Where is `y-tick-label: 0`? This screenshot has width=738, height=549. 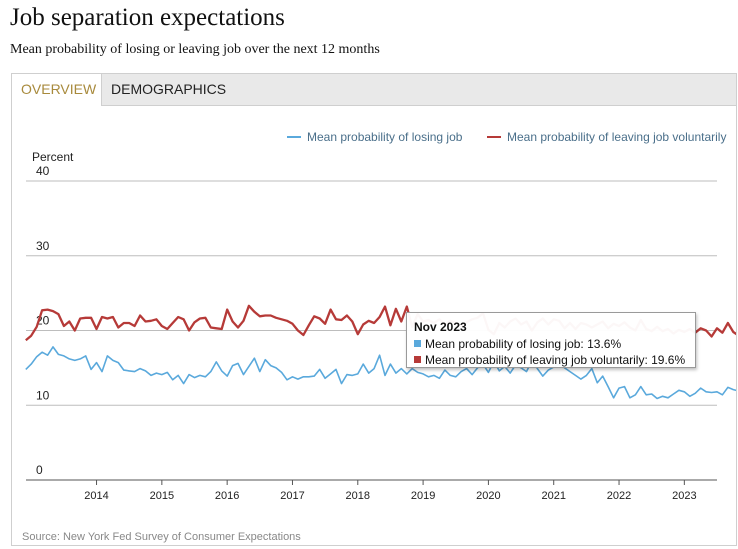
y-tick-label: 0 is located at coordinates (39, 470).